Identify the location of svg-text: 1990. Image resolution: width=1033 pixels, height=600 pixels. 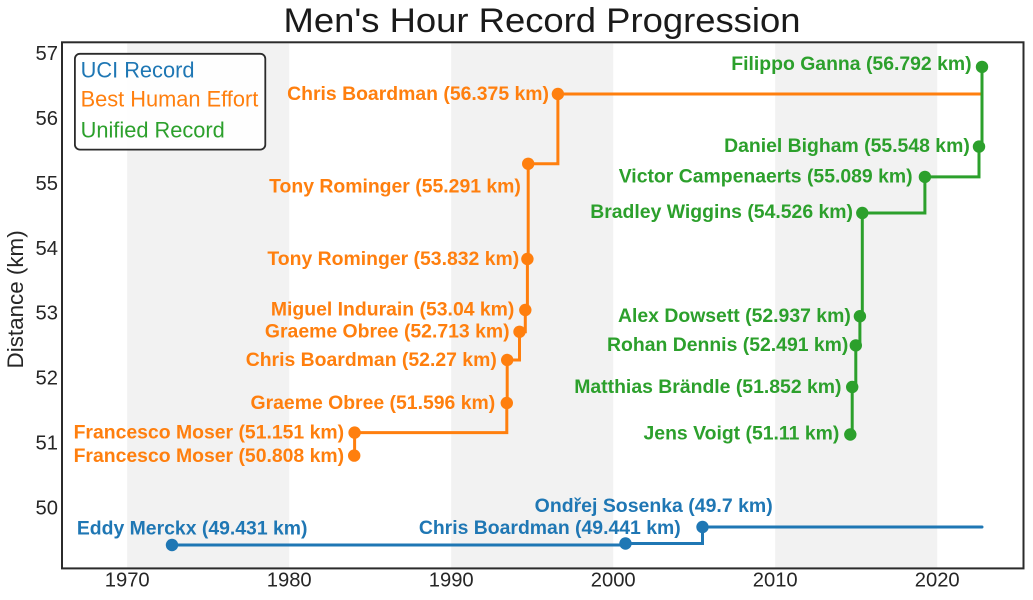
(451, 581).